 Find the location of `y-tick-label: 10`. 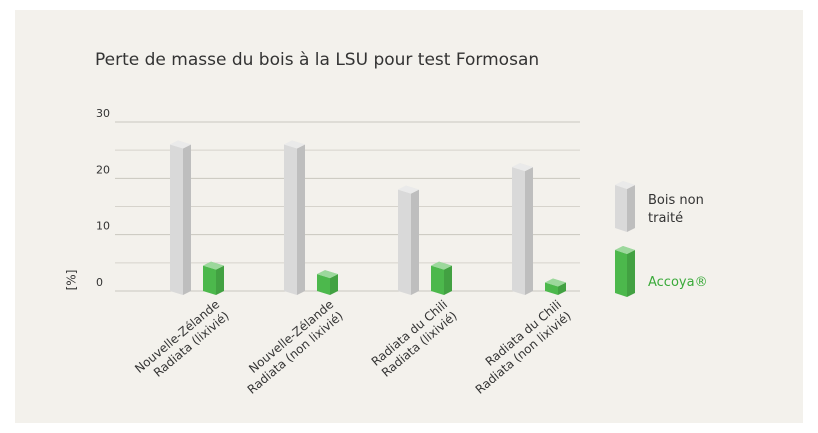

y-tick-label: 10 is located at coordinates (103, 226).